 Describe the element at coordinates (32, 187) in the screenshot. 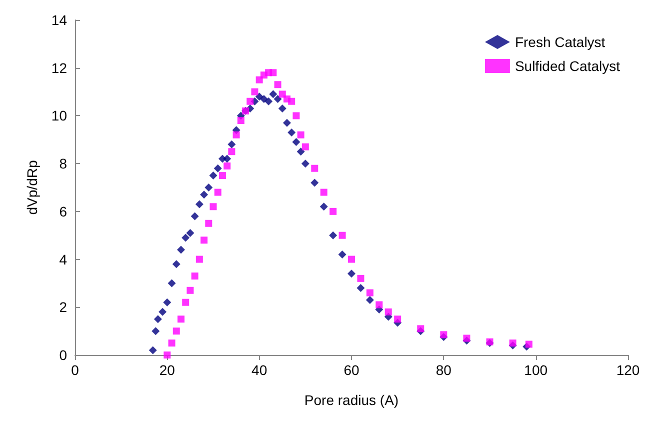

I see `y-axis-title: dVp/dRp` at that location.